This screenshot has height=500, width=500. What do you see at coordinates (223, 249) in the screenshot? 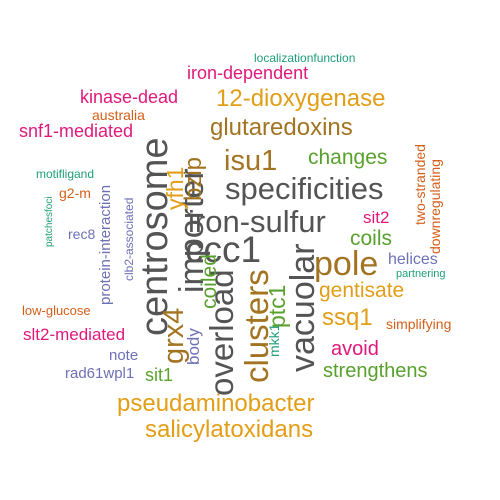
I see `word-ccc1: ccc1` at bounding box center [223, 249].